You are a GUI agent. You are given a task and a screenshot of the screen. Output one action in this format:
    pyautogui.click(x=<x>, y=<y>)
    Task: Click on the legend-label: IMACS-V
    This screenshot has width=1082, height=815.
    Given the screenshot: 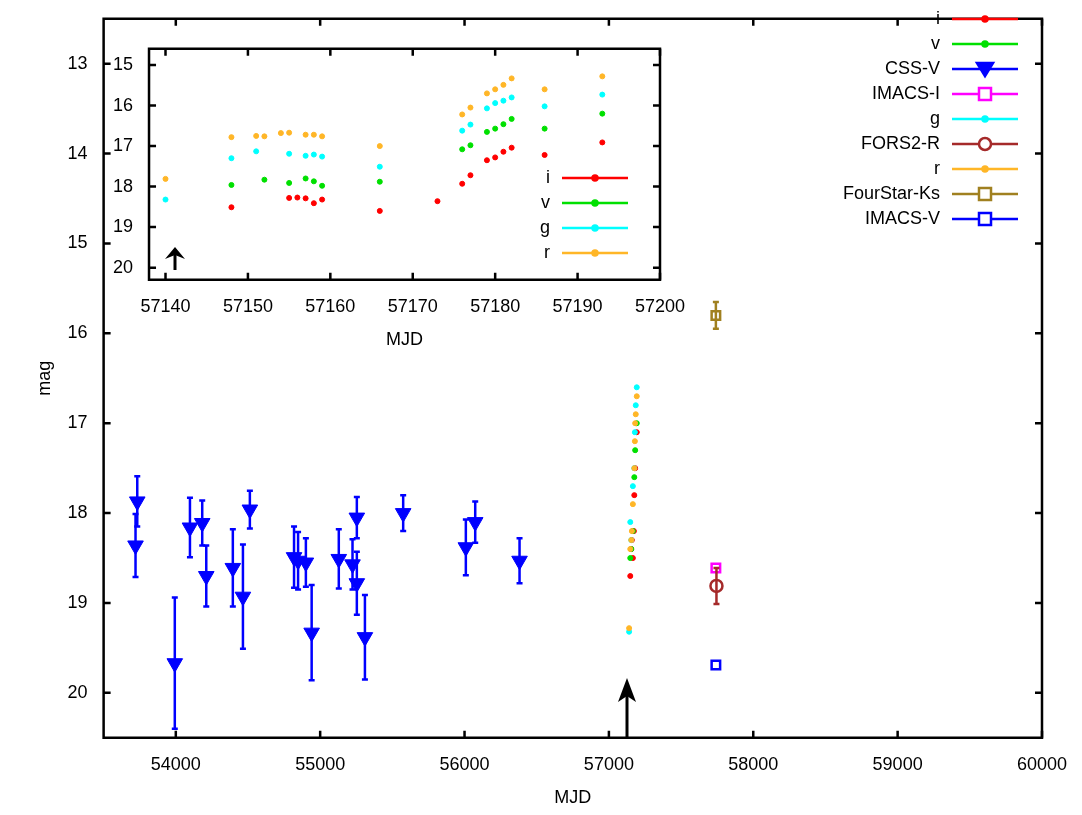 What is the action you would take?
    pyautogui.click(x=902, y=218)
    